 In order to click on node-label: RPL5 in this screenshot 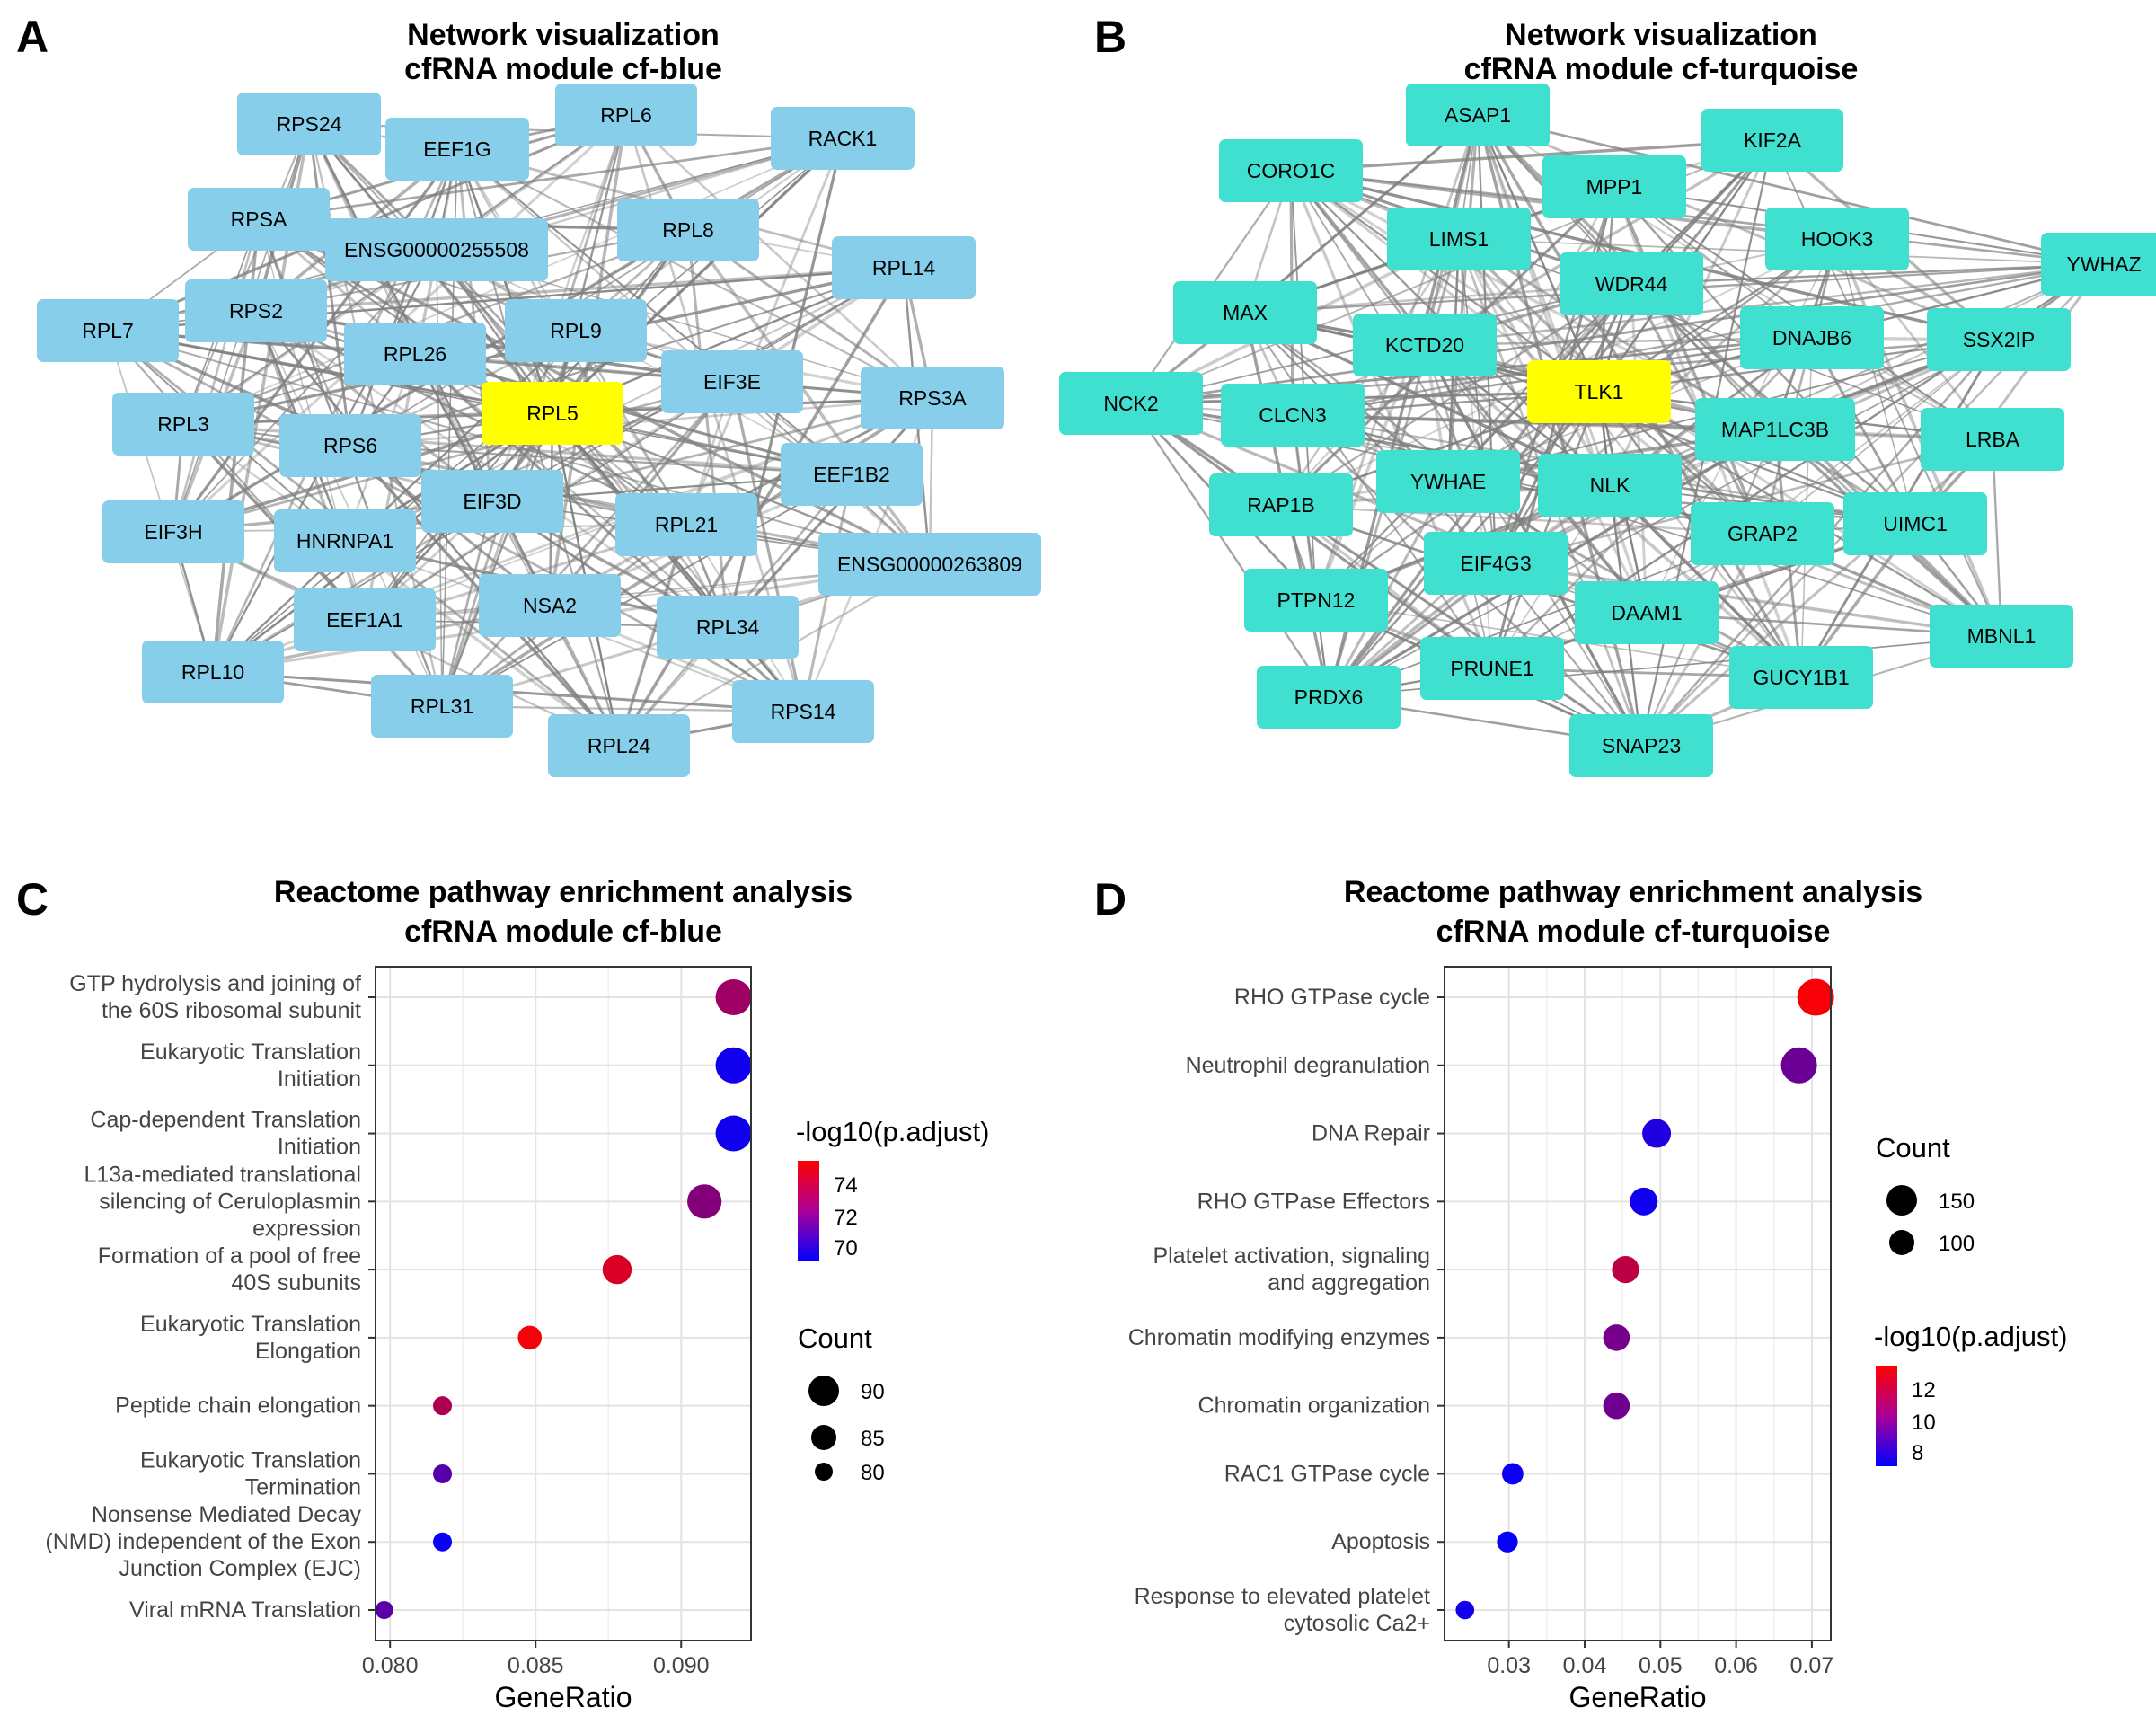, I will do `click(552, 413)`.